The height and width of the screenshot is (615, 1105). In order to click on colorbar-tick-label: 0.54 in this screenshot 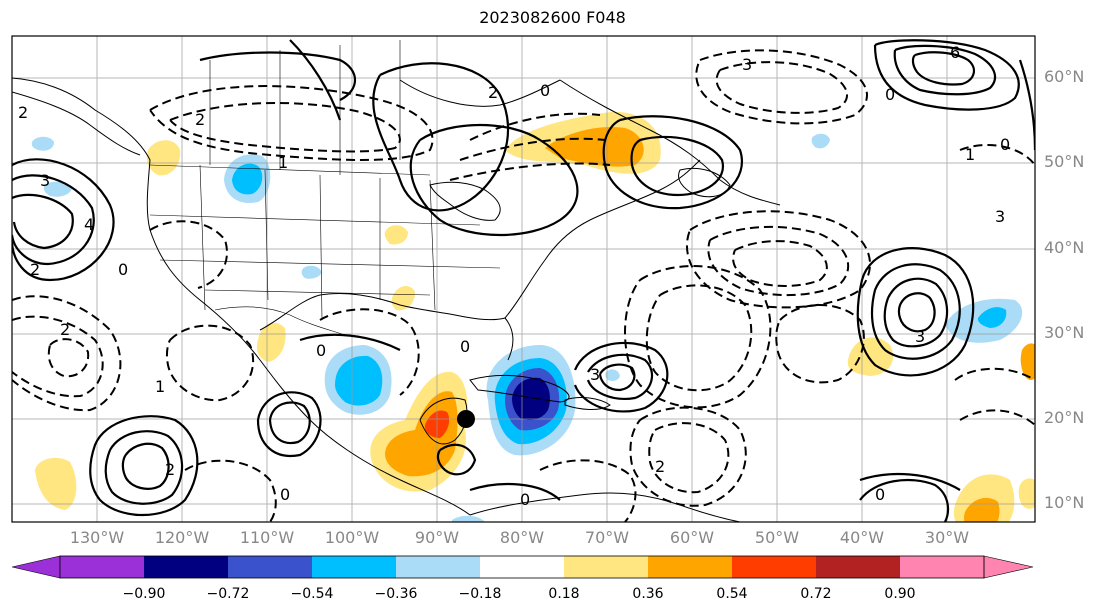, I will do `click(732, 594)`.